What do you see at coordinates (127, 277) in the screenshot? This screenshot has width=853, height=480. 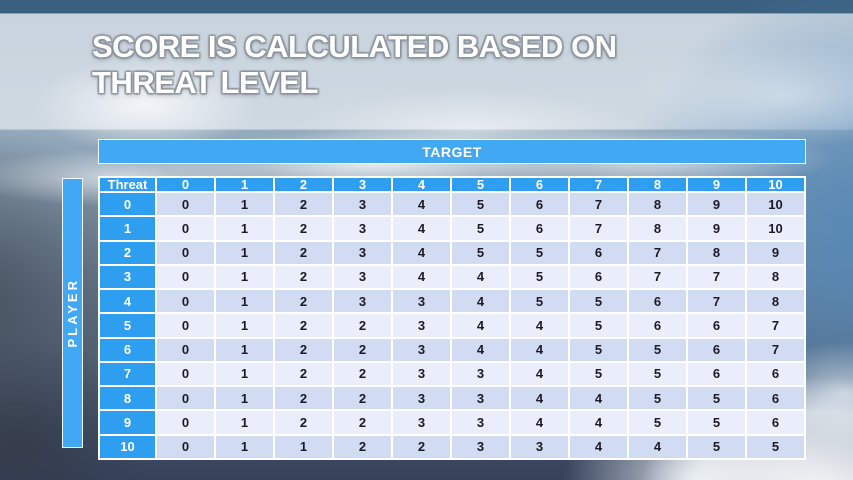 I see `threat-row-header-3: 3` at bounding box center [127, 277].